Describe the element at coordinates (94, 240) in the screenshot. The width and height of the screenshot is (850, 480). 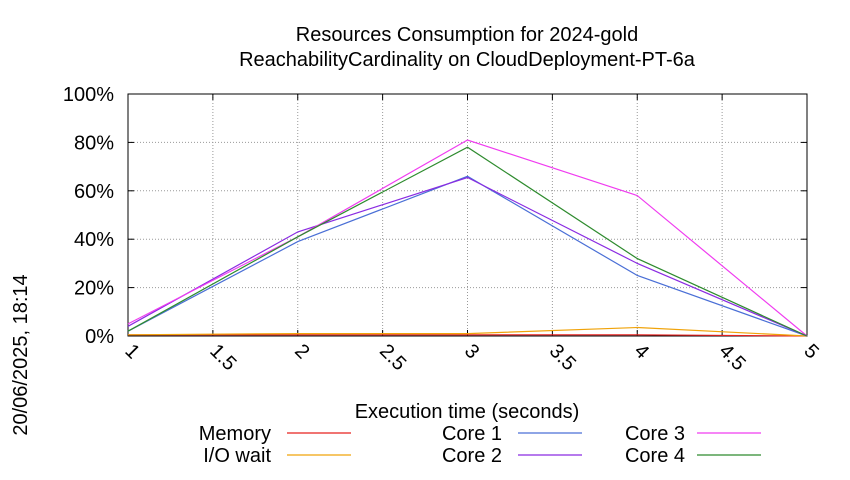
I see `y-tick-label: 40%` at that location.